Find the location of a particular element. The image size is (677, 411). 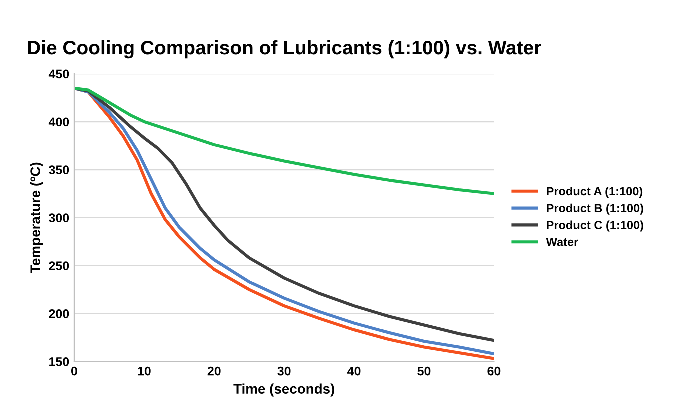

x-tick-label: 30 is located at coordinates (284, 371).